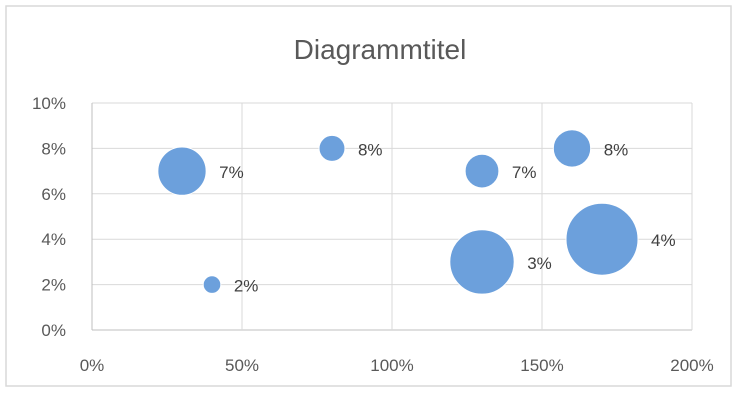 Image resolution: width=737 pixels, height=397 pixels. Describe the element at coordinates (380, 49) in the screenshot. I see `chart-title: Diagrammtitel` at that location.